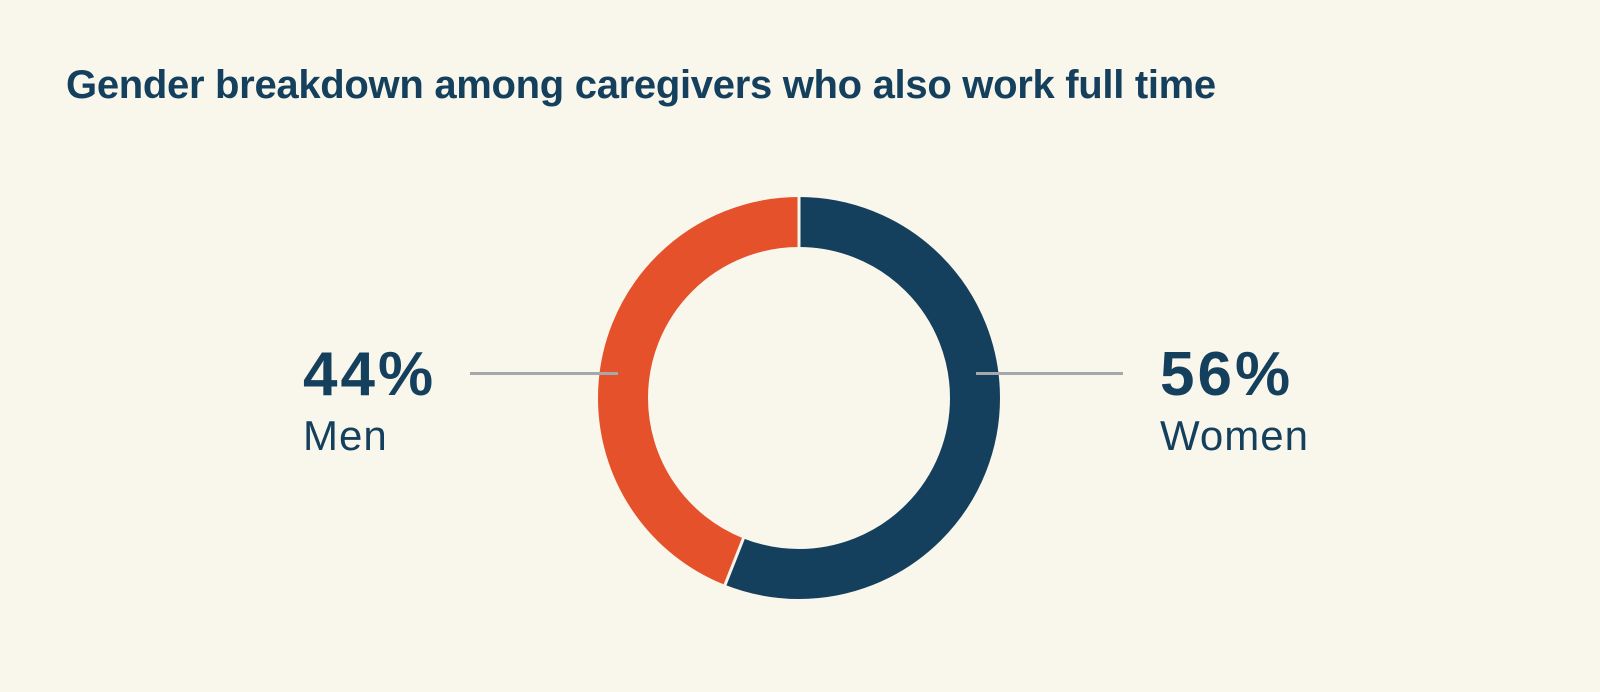 This screenshot has height=692, width=1600. I want to click on donut-chart, so click(799, 398).